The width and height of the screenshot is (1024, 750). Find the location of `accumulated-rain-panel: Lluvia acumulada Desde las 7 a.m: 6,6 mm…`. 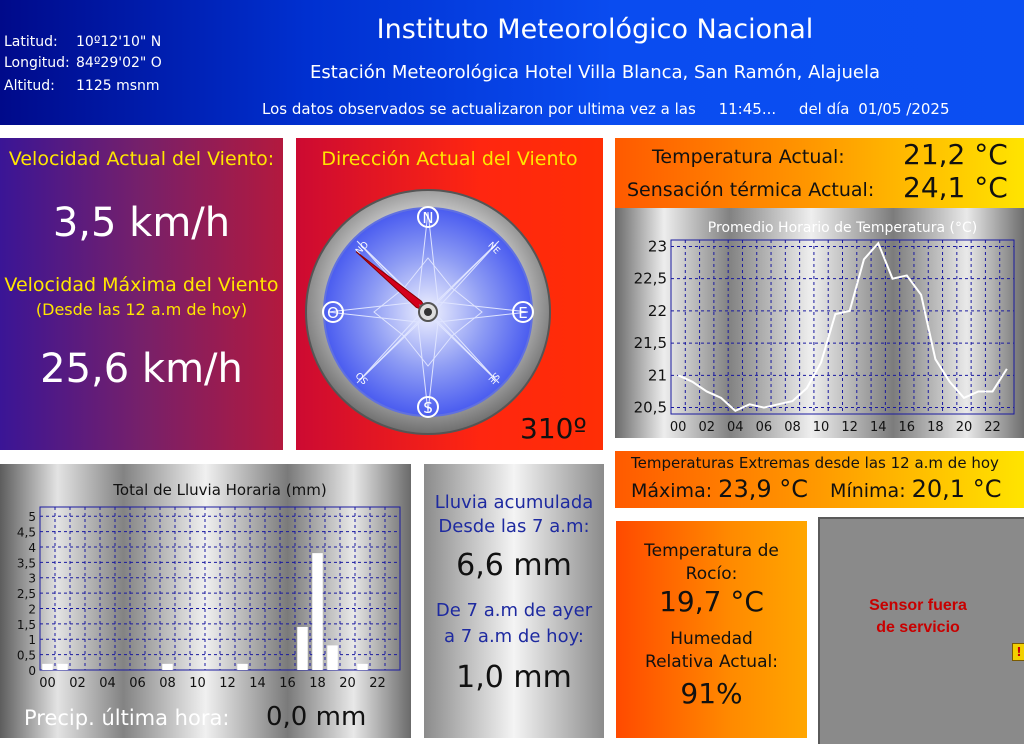

accumulated-rain-panel: Lluvia acumulada Desde las 7 a.m: 6,6 mm… is located at coordinates (514, 601).